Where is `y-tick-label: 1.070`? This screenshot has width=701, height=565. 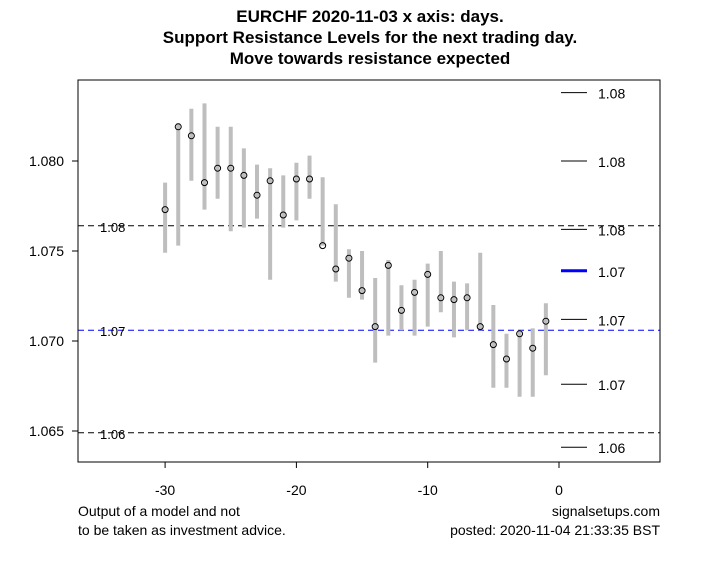
y-tick-label: 1.070 is located at coordinates (46, 341).